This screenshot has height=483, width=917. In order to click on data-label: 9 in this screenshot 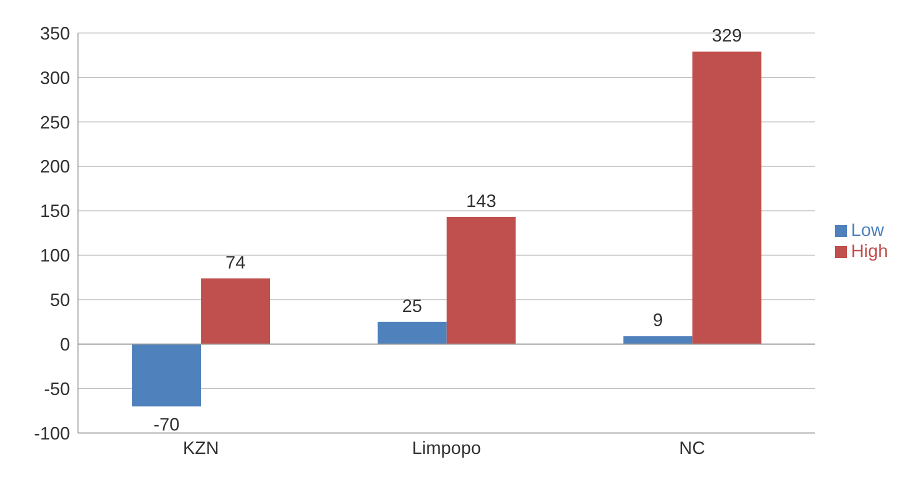, I will do `click(657, 320)`.